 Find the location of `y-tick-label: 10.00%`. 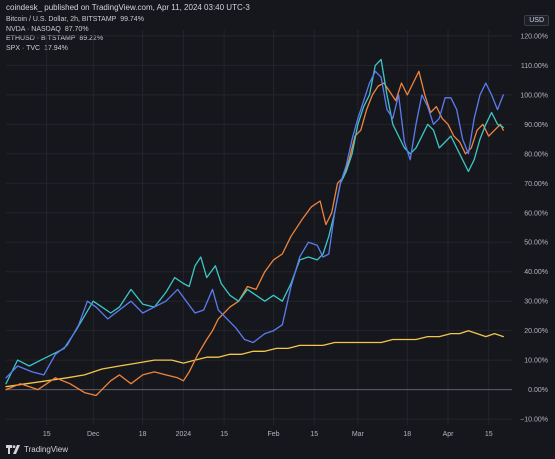

y-tick-label: 10.00% is located at coordinates (536, 361).